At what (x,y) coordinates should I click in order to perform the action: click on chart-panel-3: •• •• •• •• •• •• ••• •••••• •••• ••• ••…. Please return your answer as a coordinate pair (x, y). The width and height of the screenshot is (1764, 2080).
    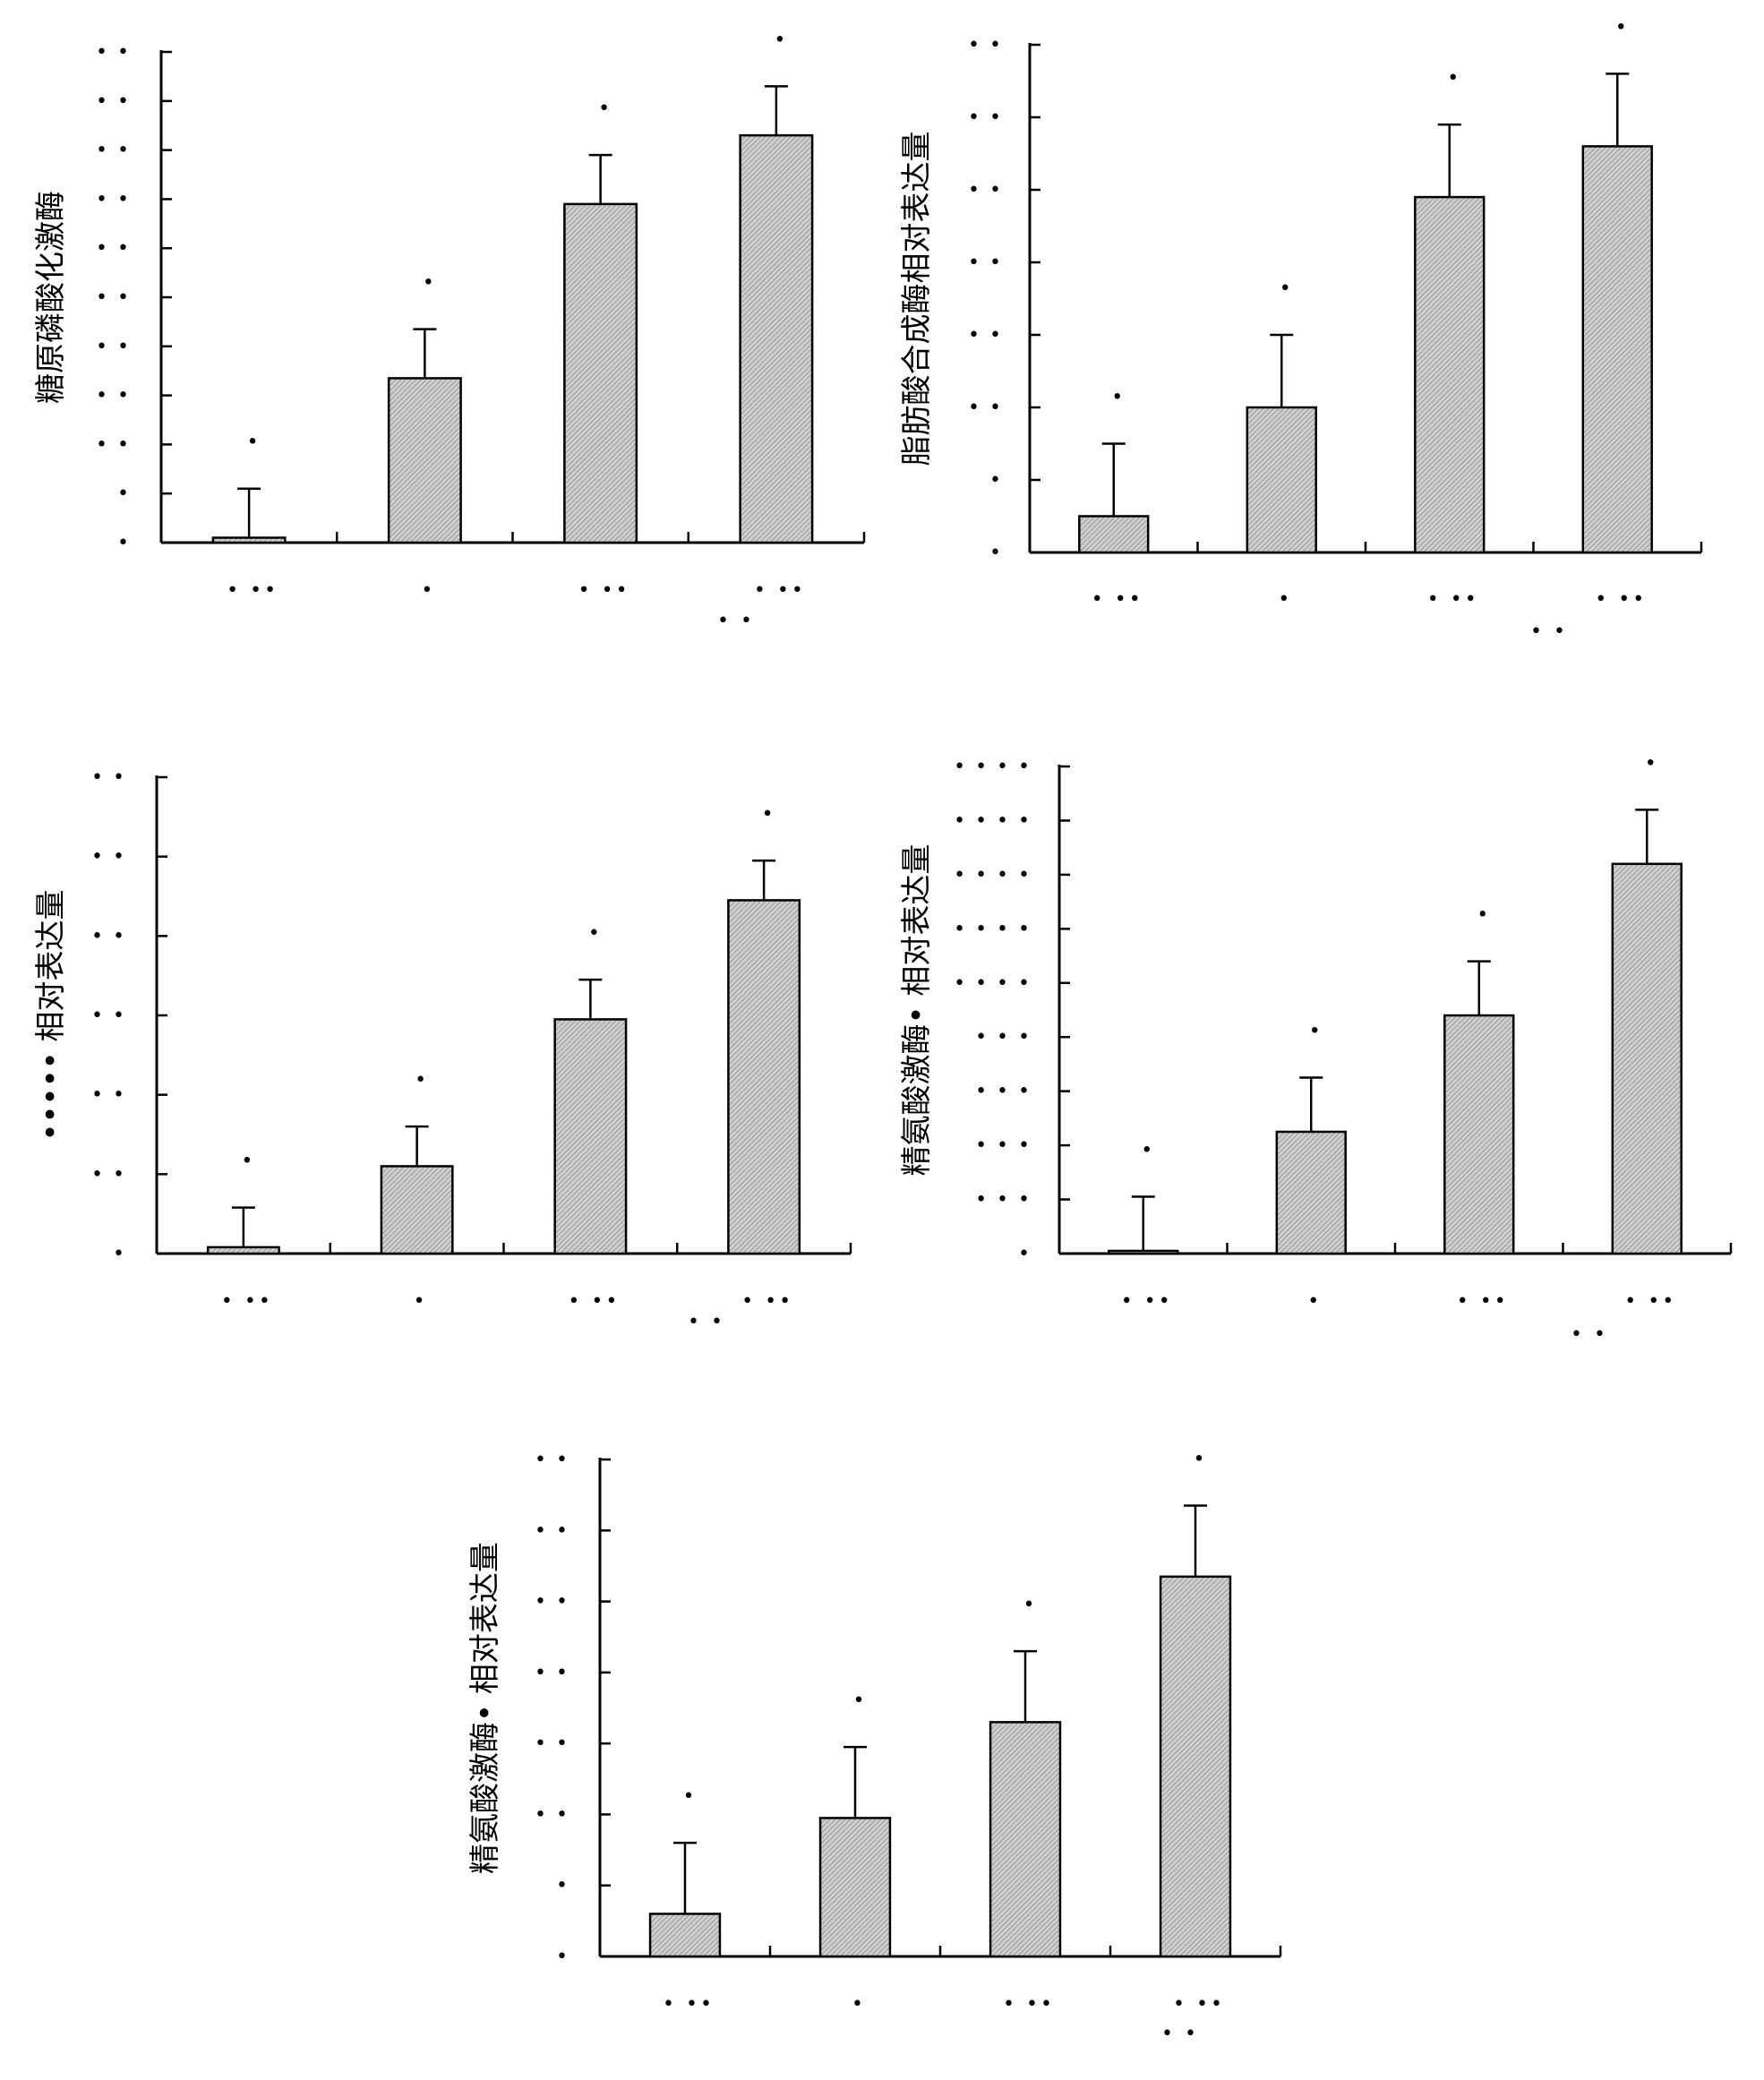
    Looking at the image, I should click on (443, 1049).